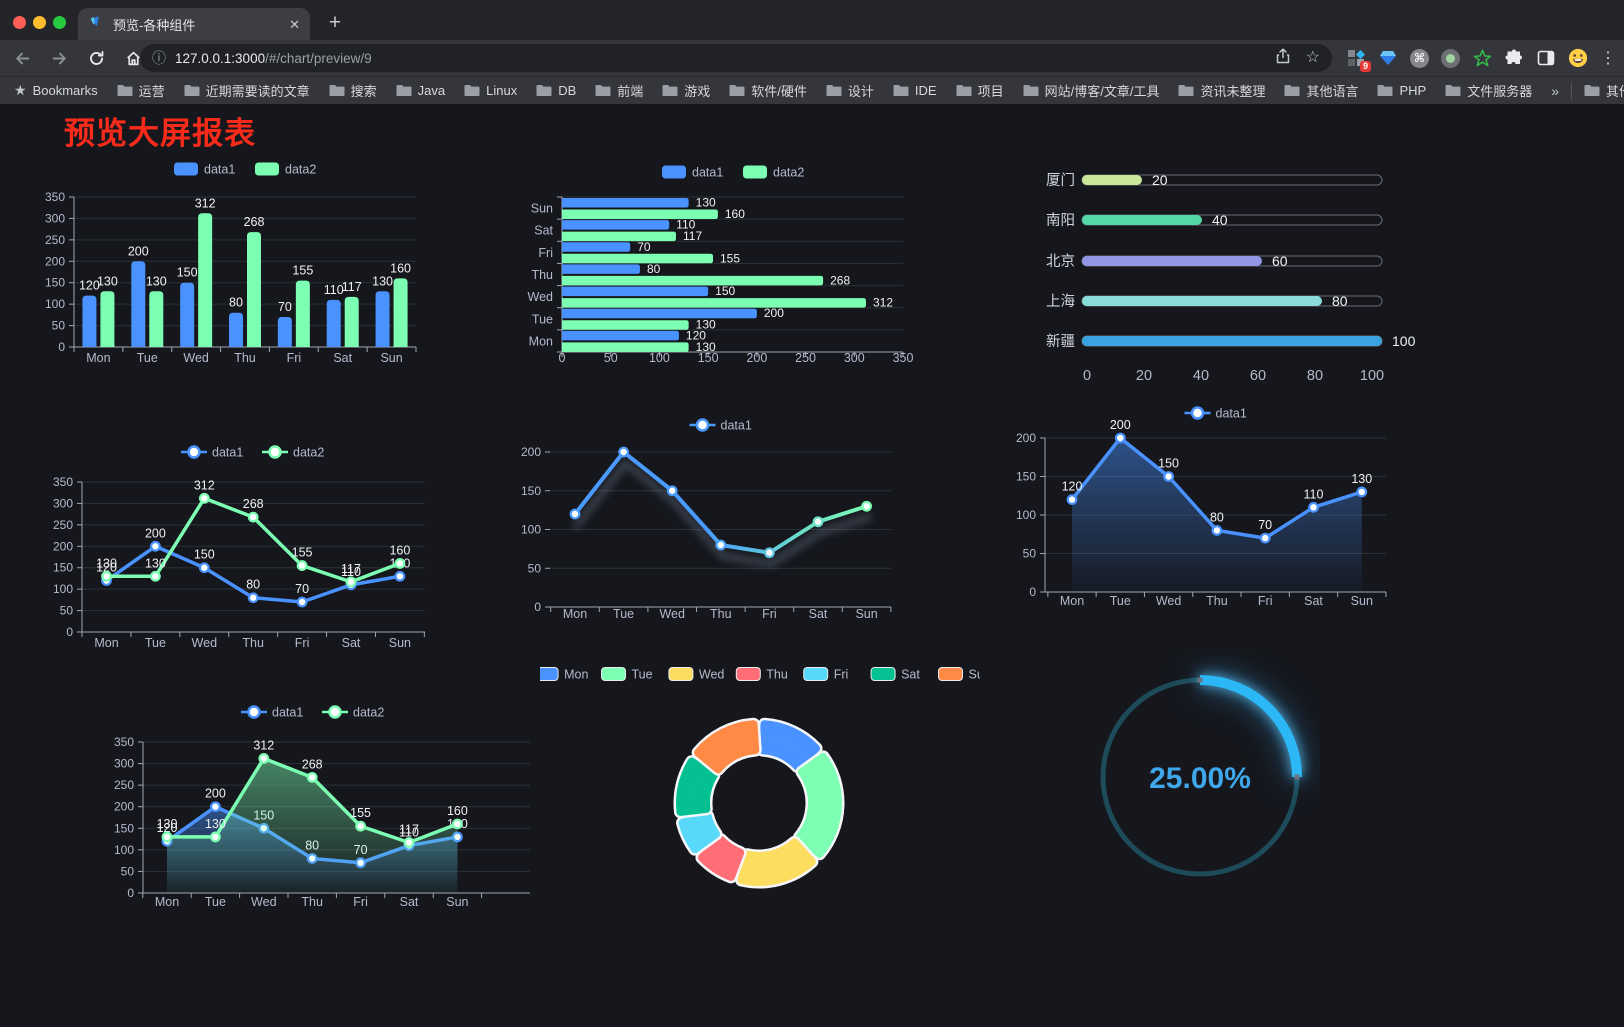 The height and width of the screenshot is (1027, 1624). I want to click on new-tab-button: +, so click(335, 22).